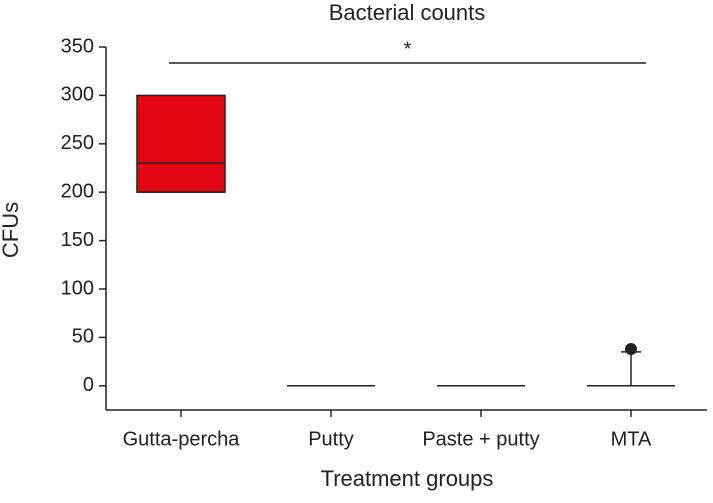 This screenshot has height=503, width=713. What do you see at coordinates (480, 439) in the screenshot?
I see `x-tick-label: Paste + putty` at bounding box center [480, 439].